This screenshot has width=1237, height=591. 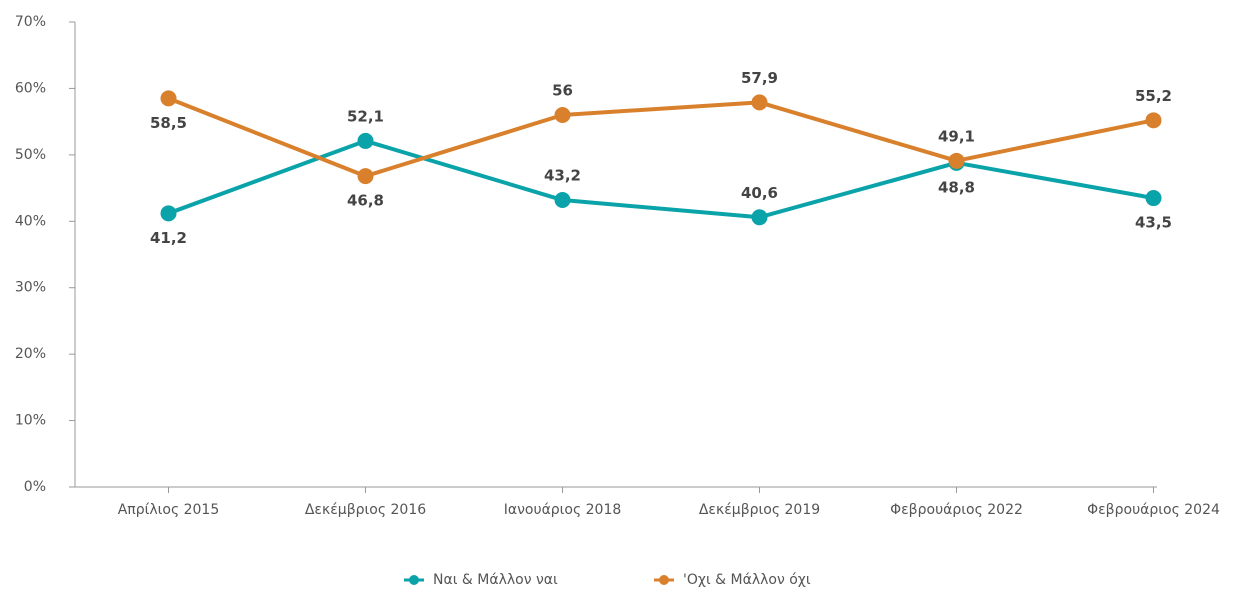 I want to click on x-tick-label: Φεβρουάριος 2024, so click(x=1153, y=510).